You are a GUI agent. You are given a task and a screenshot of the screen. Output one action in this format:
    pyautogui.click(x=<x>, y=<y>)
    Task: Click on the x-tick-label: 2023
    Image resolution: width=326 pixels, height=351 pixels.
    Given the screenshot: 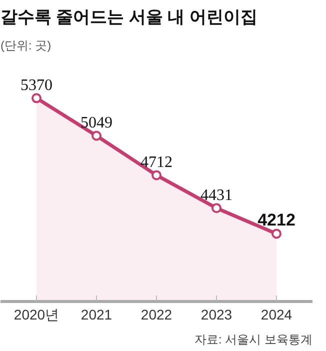 What is the action you would take?
    pyautogui.click(x=216, y=314)
    